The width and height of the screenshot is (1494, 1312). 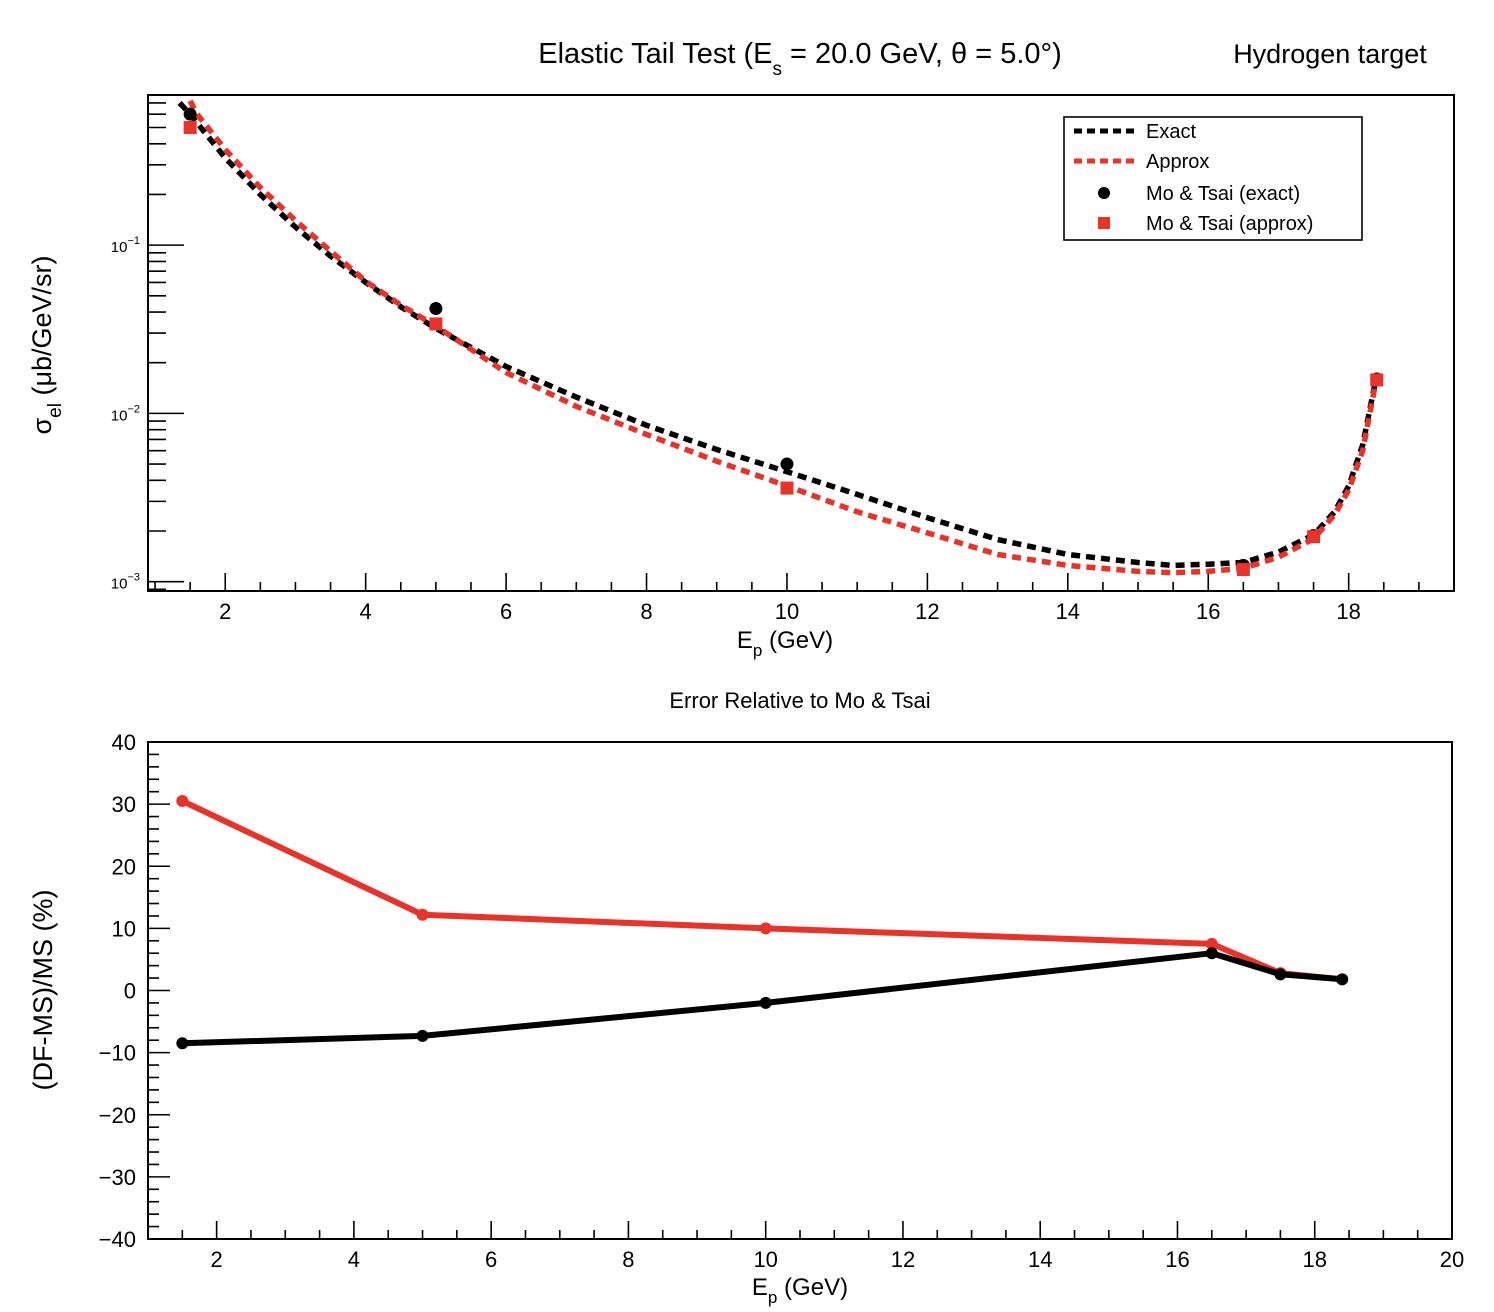 I want to click on relative-error-y-axis-label: (DF-MS)/MS (%), so click(x=43, y=990).